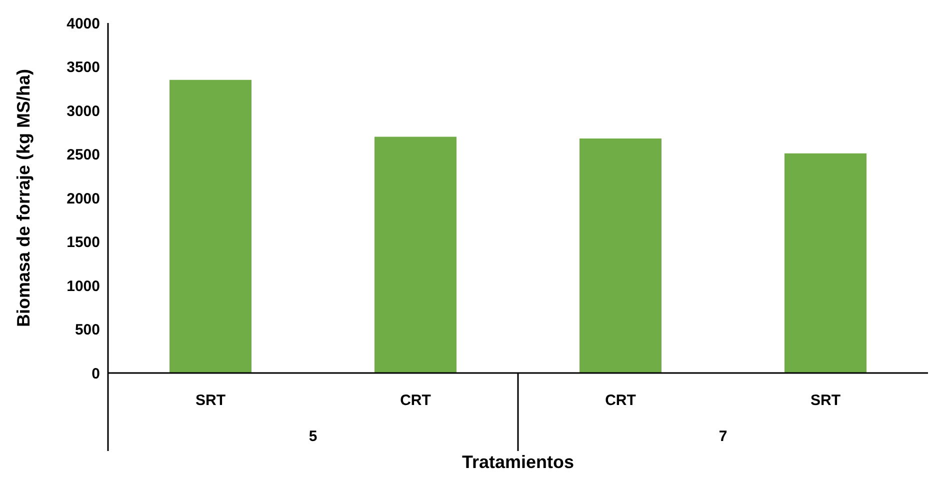  What do you see at coordinates (313, 436) in the screenshot?
I see `text: 5` at bounding box center [313, 436].